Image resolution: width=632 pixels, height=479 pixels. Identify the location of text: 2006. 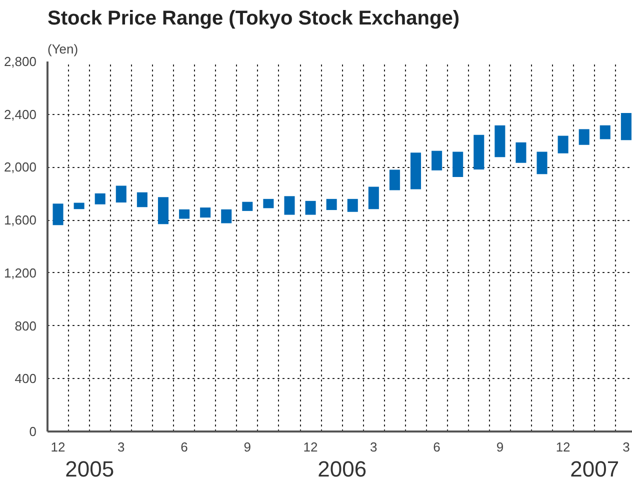
(342, 467).